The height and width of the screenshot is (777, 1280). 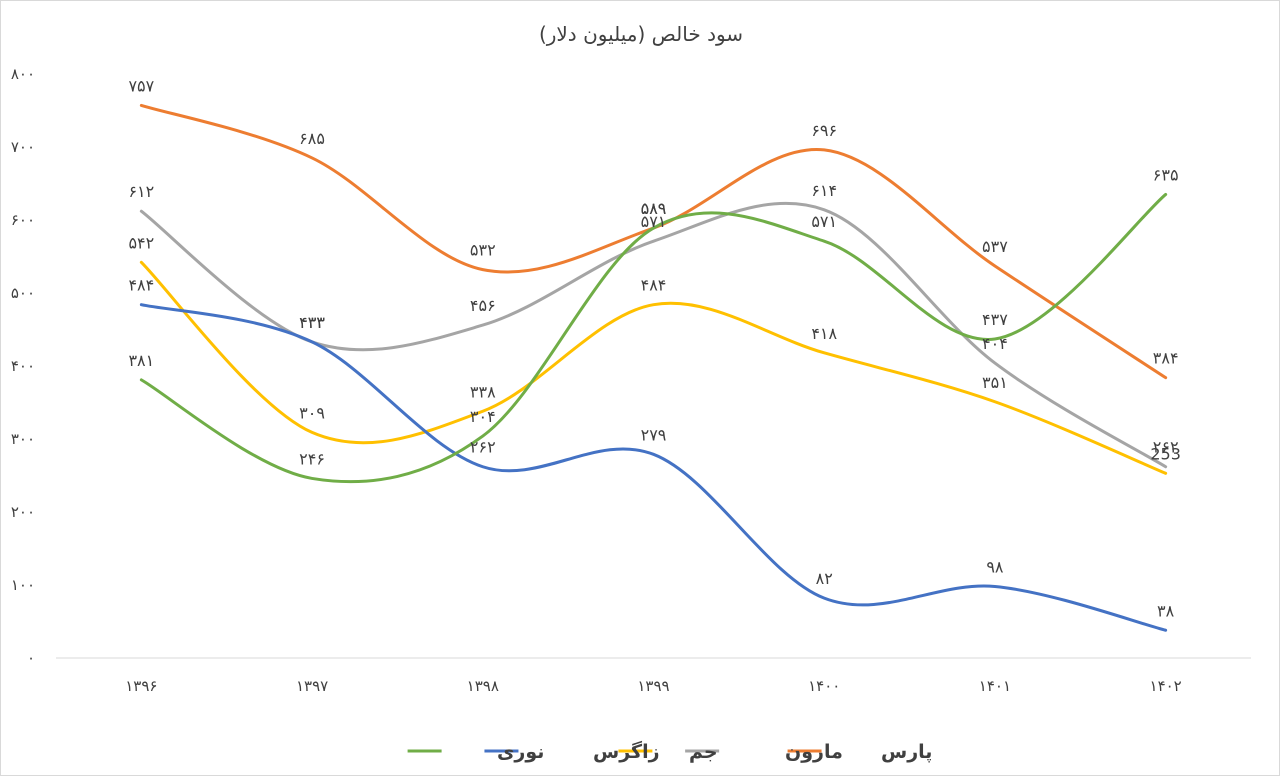 What do you see at coordinates (995, 246) in the screenshot?
I see `data-label: ۵۳۷` at bounding box center [995, 246].